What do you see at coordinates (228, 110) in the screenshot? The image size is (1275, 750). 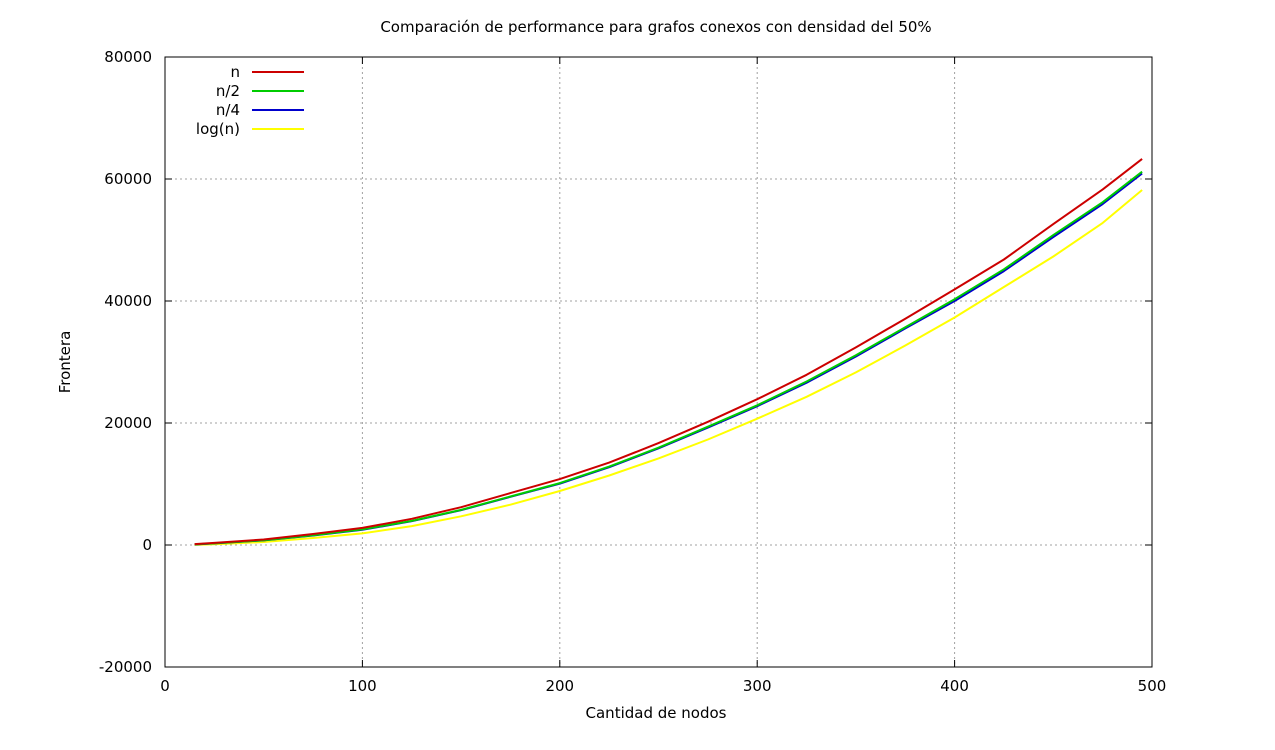 I see `legend-label: n/4` at bounding box center [228, 110].